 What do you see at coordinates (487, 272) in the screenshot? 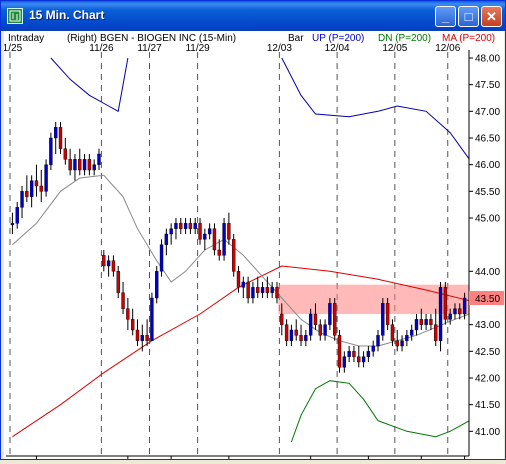
I see `y-tick-label: 44.00` at bounding box center [487, 272].